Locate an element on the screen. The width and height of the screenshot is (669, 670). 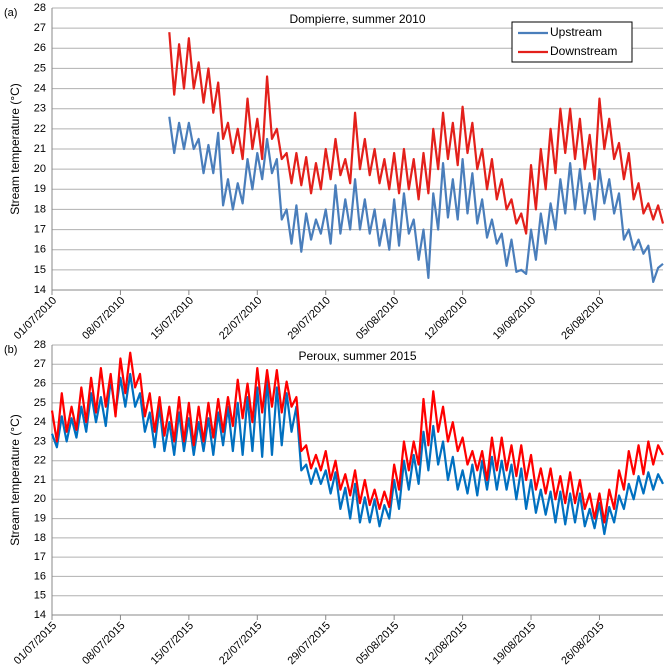
chart-title: Dompierre, summer 2010 is located at coordinates (357, 19).